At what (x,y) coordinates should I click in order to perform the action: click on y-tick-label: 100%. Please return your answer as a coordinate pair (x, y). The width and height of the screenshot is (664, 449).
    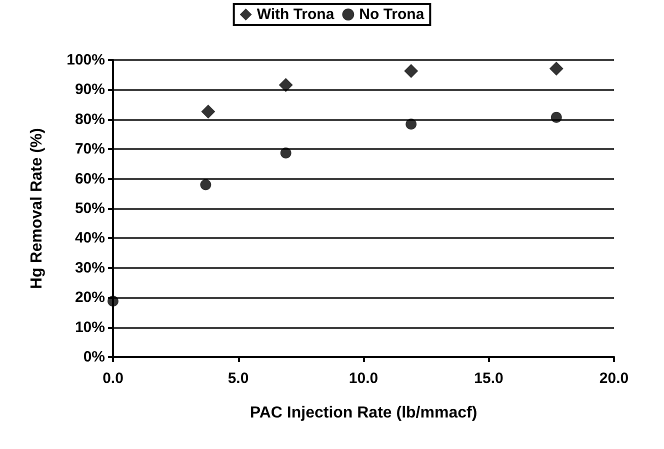
    Looking at the image, I should click on (85, 60).